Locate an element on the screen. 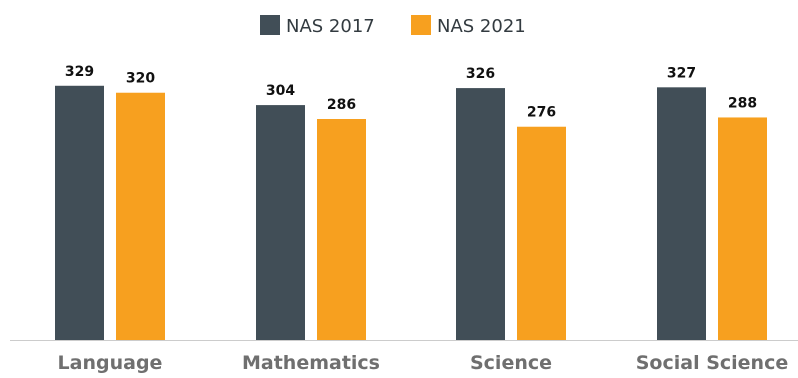 This screenshot has height=378, width=798. legend-swatch-nas-2021 is located at coordinates (421, 25).